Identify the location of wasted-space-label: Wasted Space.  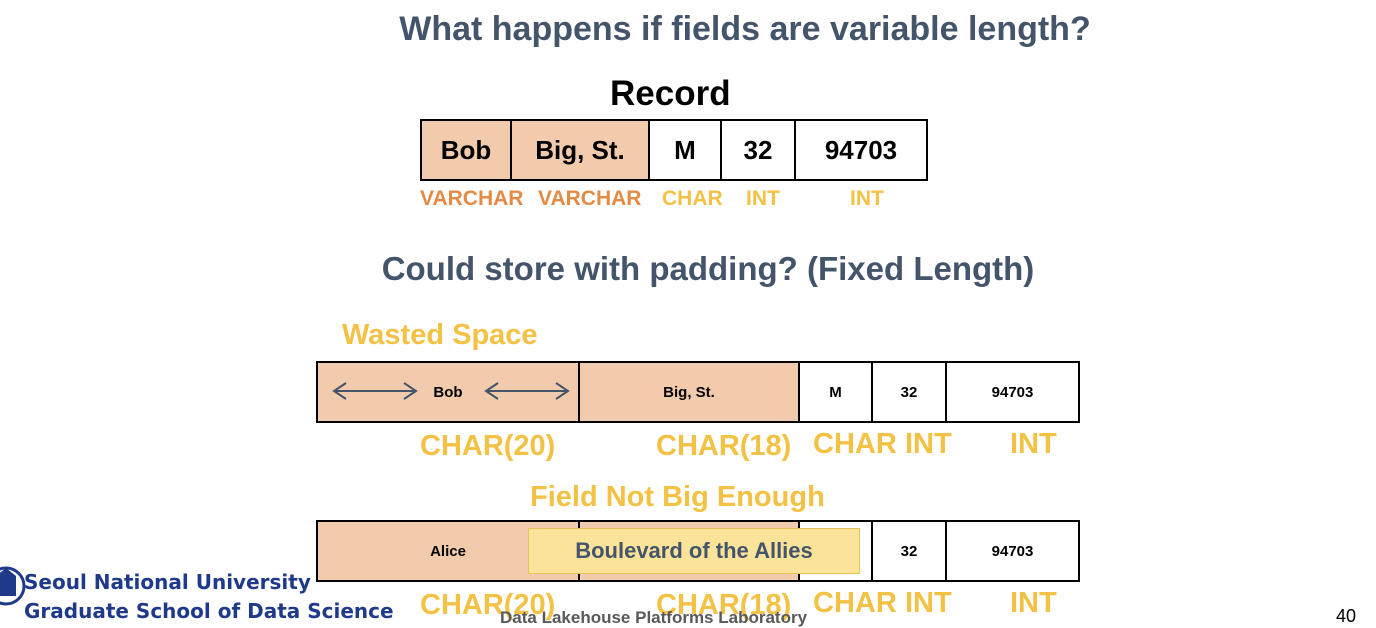
(440, 335).